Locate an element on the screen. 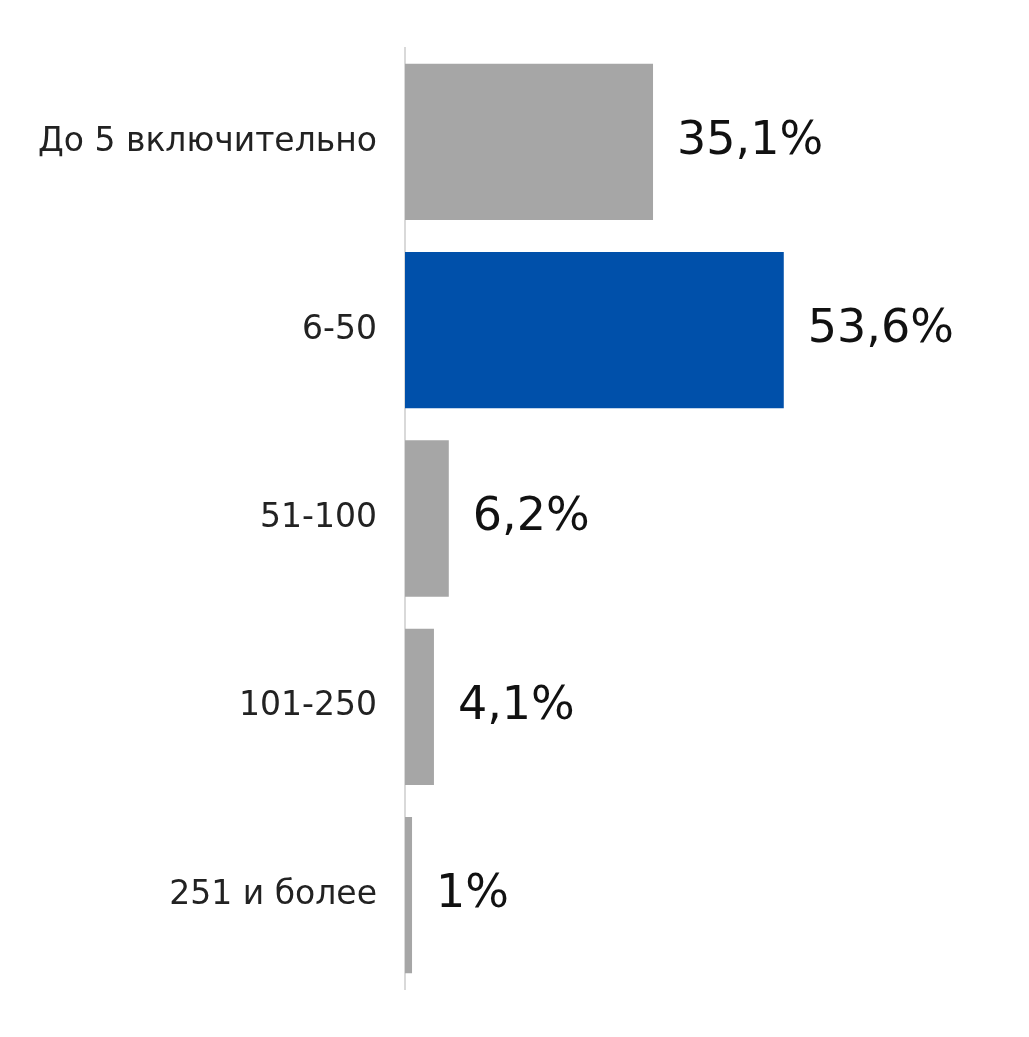 This screenshot has height=1037, width=1029. y-tick-label: 101-250 is located at coordinates (308, 704).